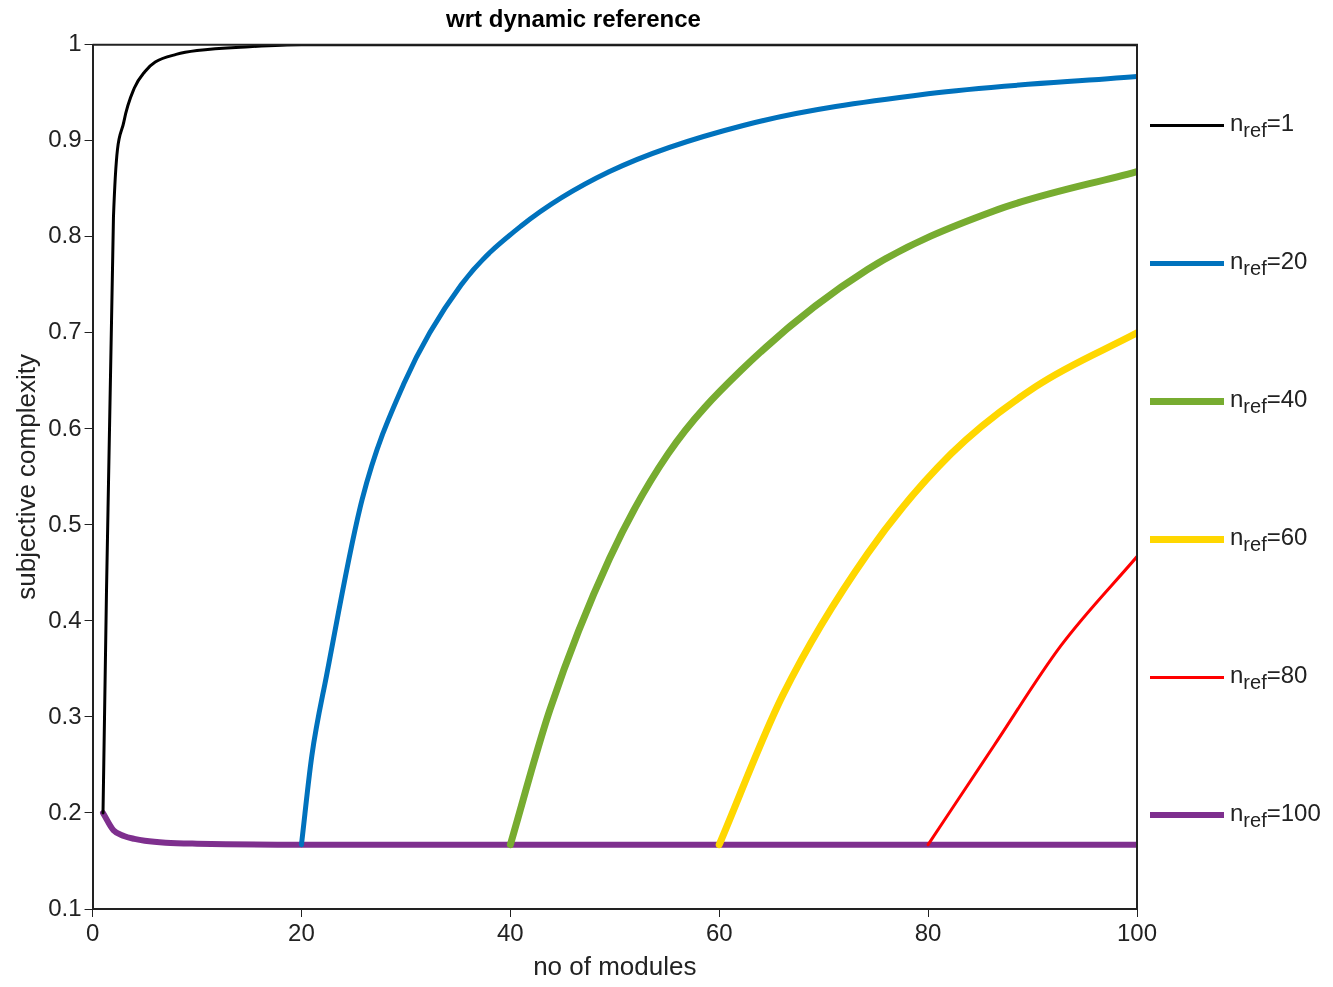  What do you see at coordinates (1269, 401) in the screenshot?
I see `legend-label: n$_{ref}$=40` at bounding box center [1269, 401].